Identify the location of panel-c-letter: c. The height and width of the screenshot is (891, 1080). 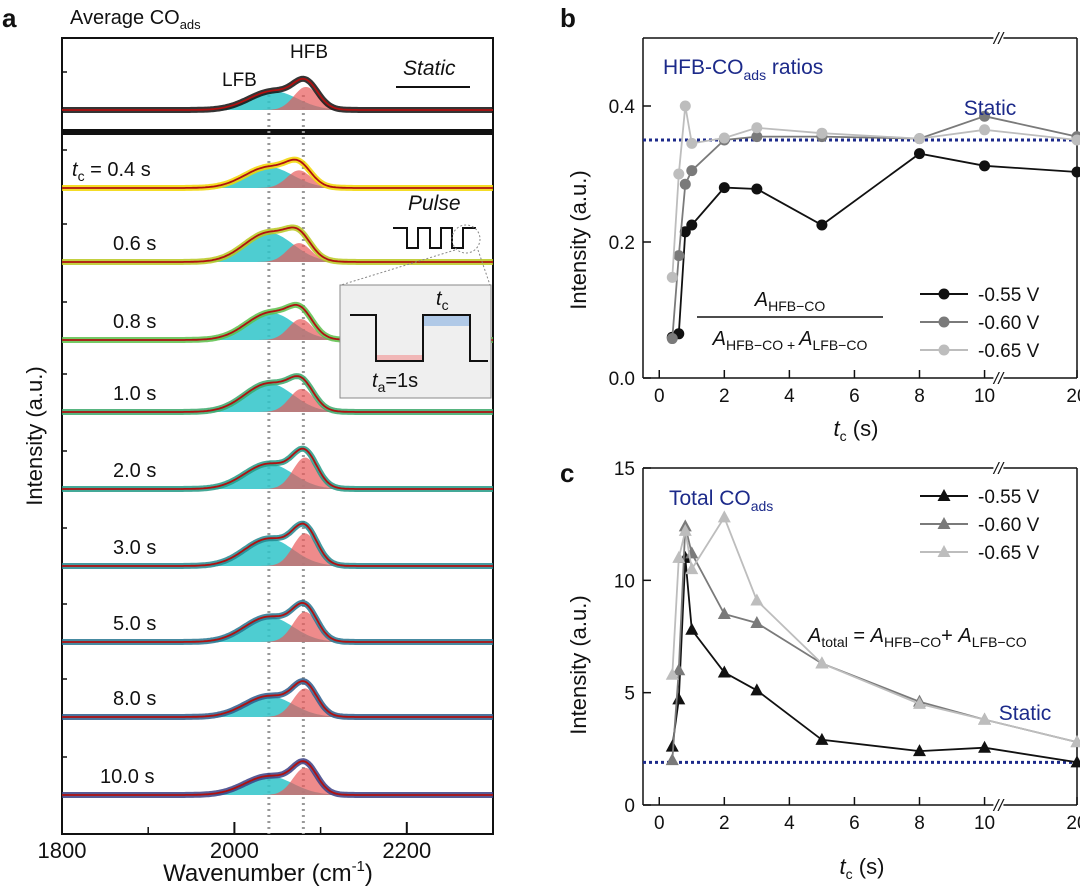
(567, 473).